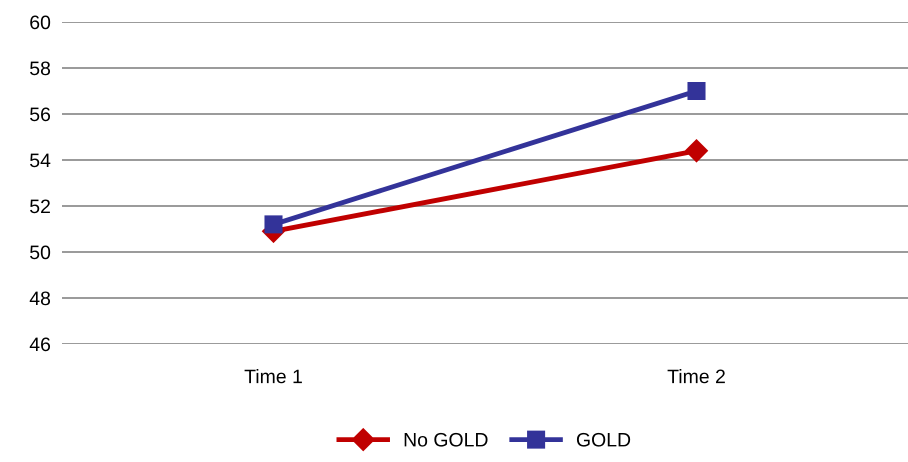  What do you see at coordinates (446, 439) in the screenshot?
I see `legend-label: No GOLD` at bounding box center [446, 439].